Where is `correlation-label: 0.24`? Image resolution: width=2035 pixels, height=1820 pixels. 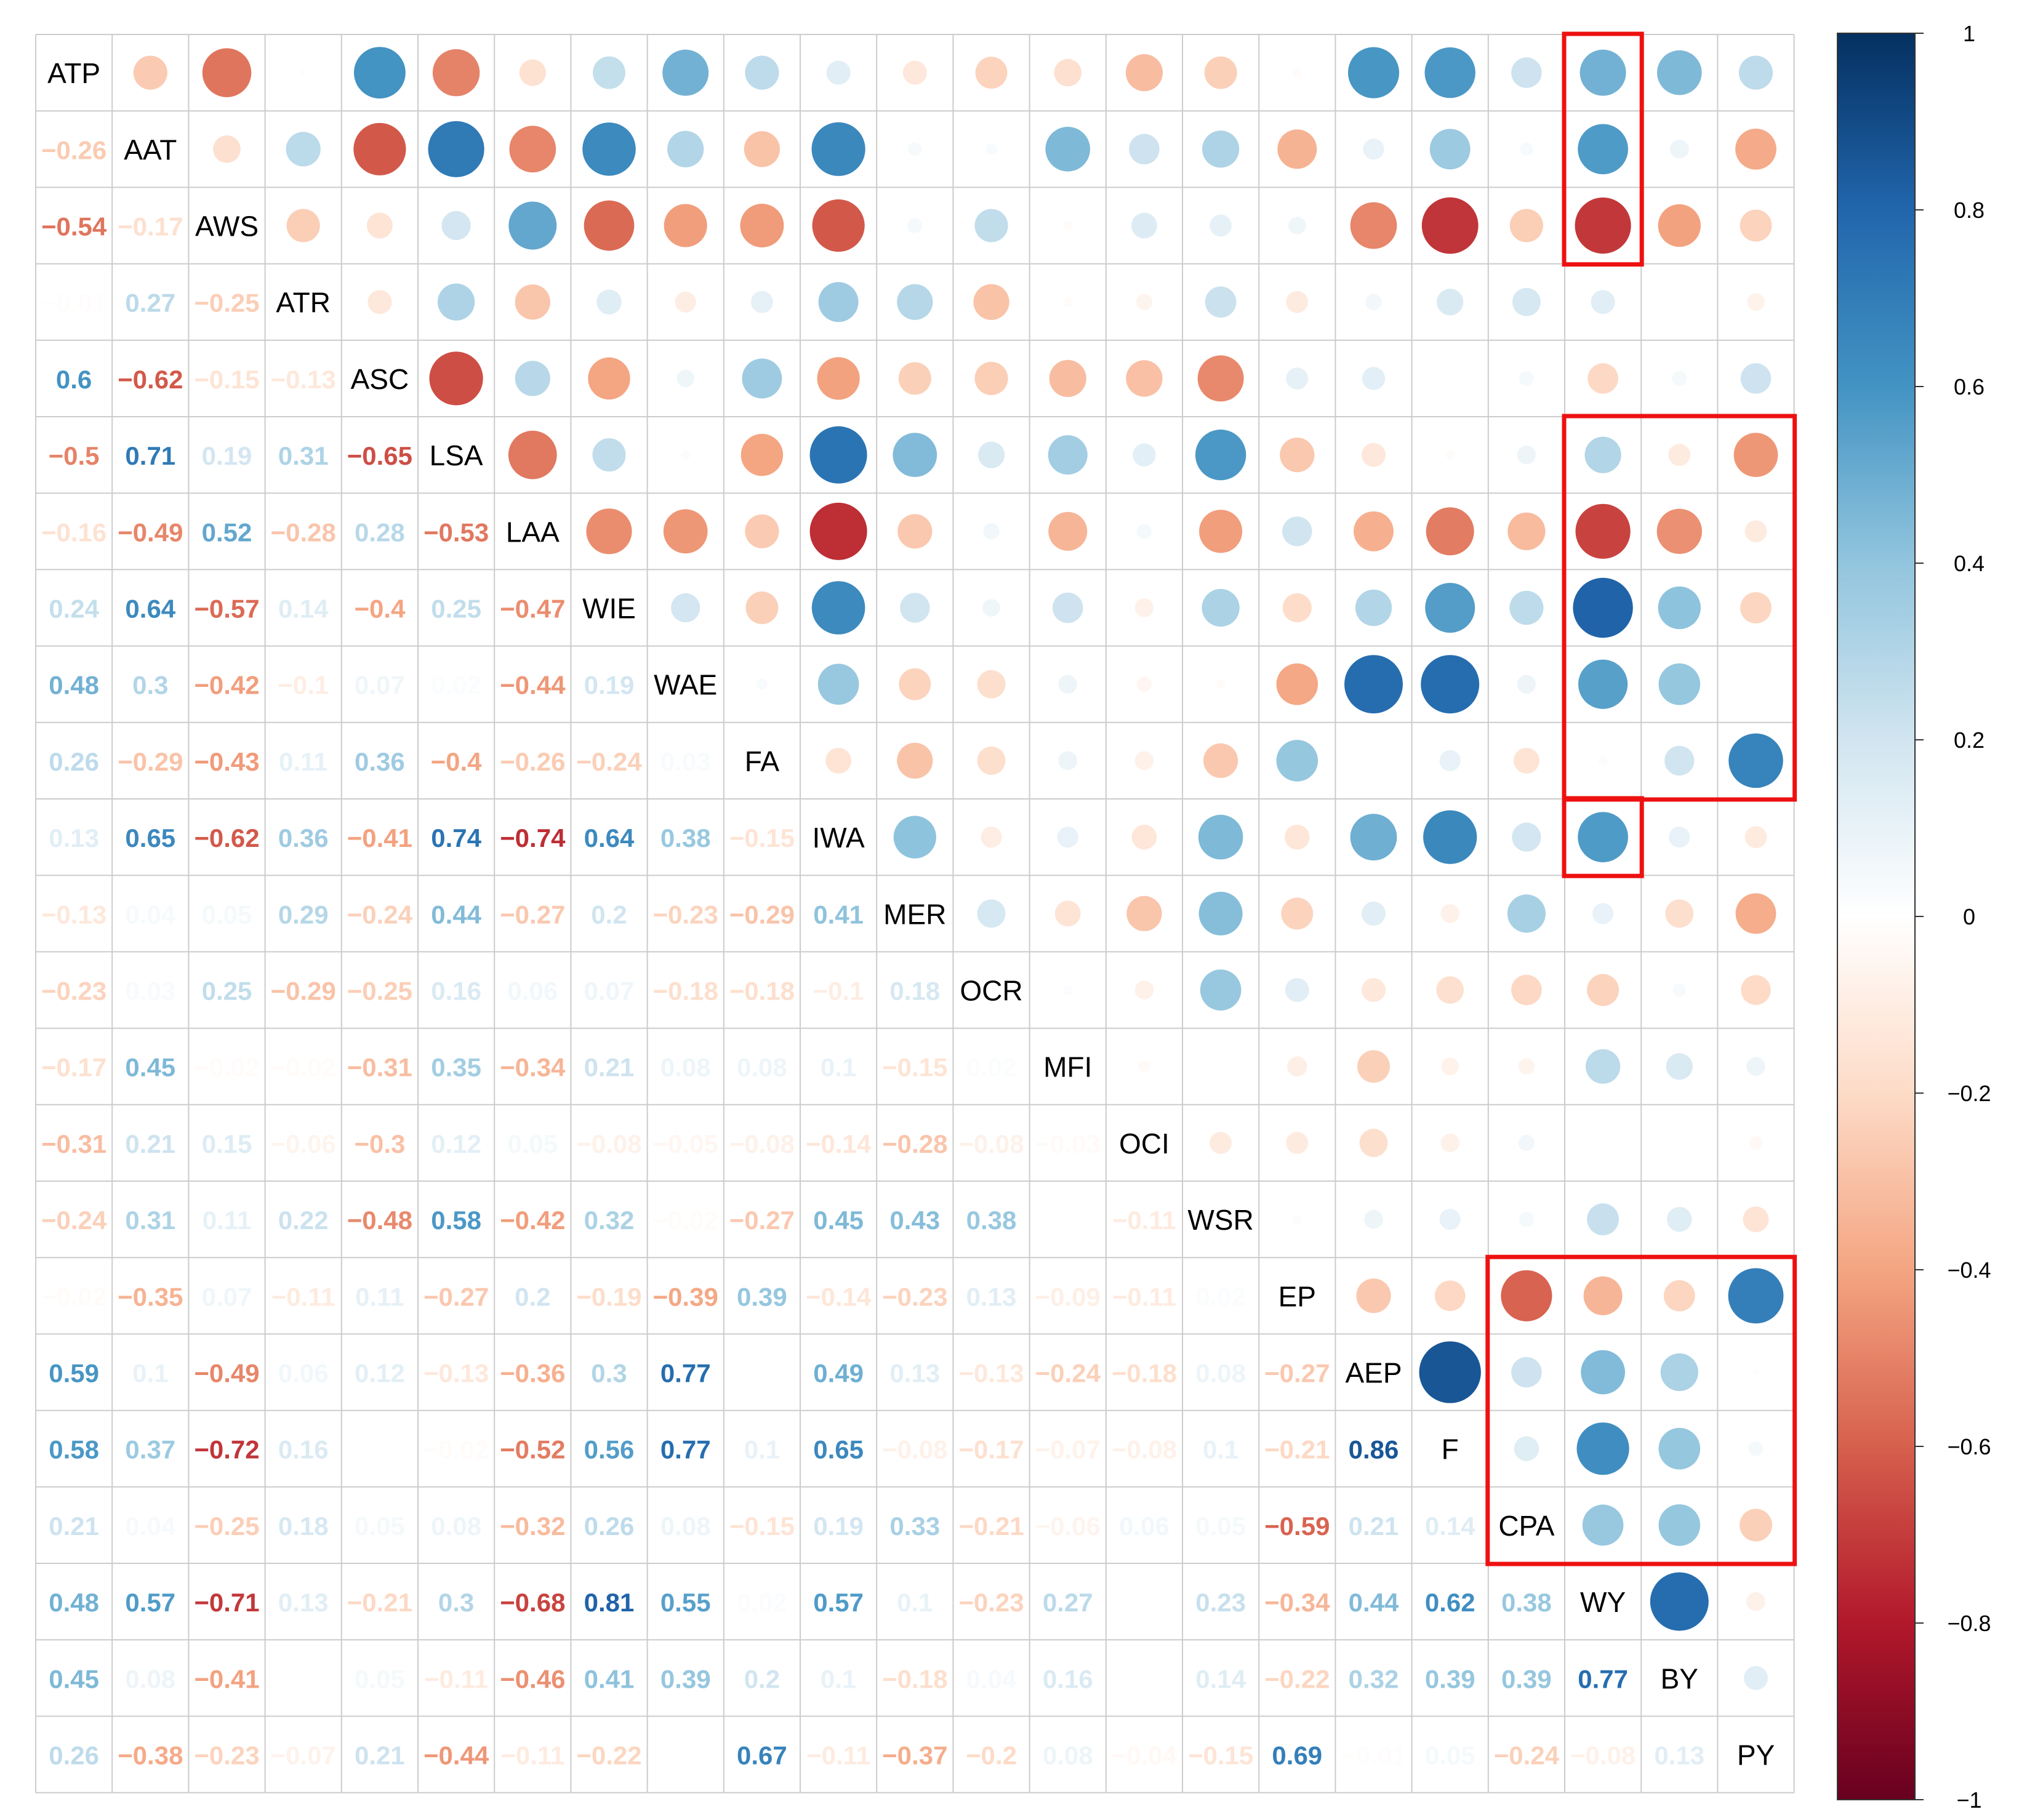
correlation-label: 0.24 is located at coordinates (74, 609).